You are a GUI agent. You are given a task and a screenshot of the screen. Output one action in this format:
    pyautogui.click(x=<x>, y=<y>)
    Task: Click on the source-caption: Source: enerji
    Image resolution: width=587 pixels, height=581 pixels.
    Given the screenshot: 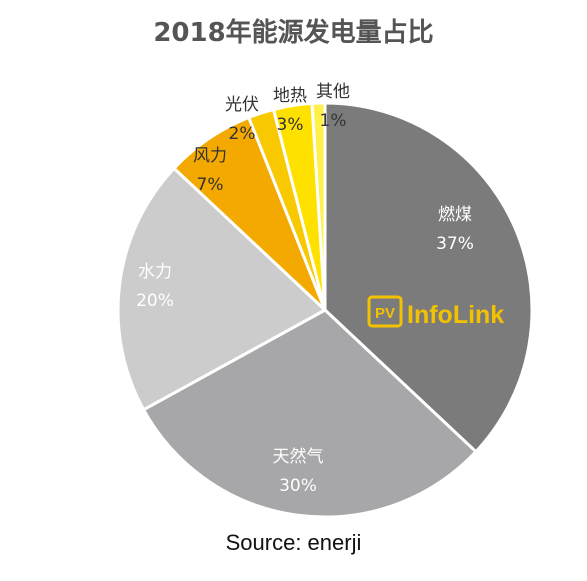 What is the action you would take?
    pyautogui.click(x=293, y=542)
    